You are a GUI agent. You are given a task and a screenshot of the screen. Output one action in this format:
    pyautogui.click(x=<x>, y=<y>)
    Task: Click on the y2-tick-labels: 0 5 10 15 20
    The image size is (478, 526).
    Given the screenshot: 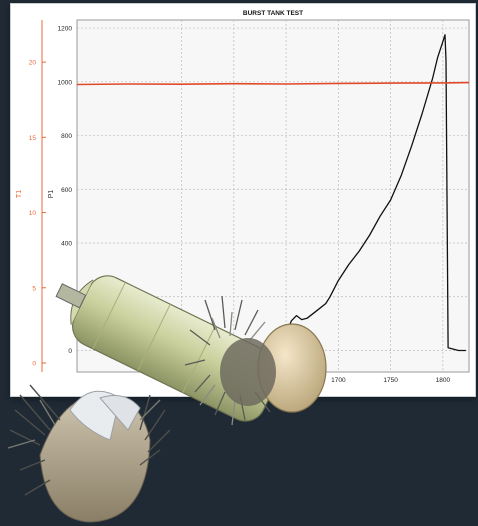 What is the action you would take?
    pyautogui.click(x=37, y=213)
    